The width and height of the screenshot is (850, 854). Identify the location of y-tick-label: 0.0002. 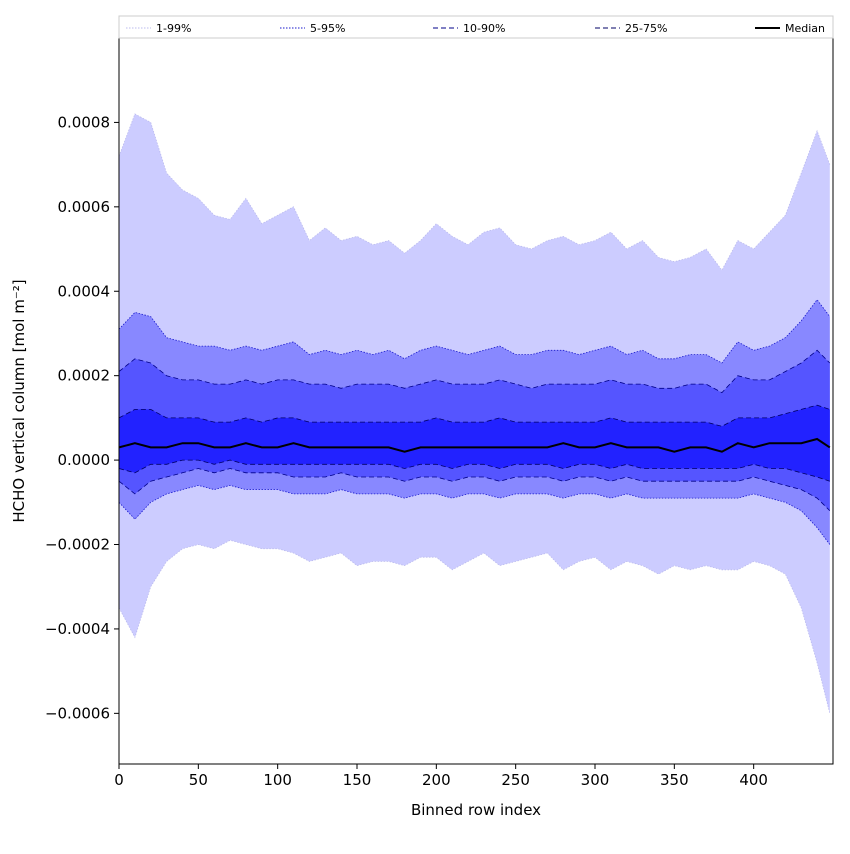
(84, 376).